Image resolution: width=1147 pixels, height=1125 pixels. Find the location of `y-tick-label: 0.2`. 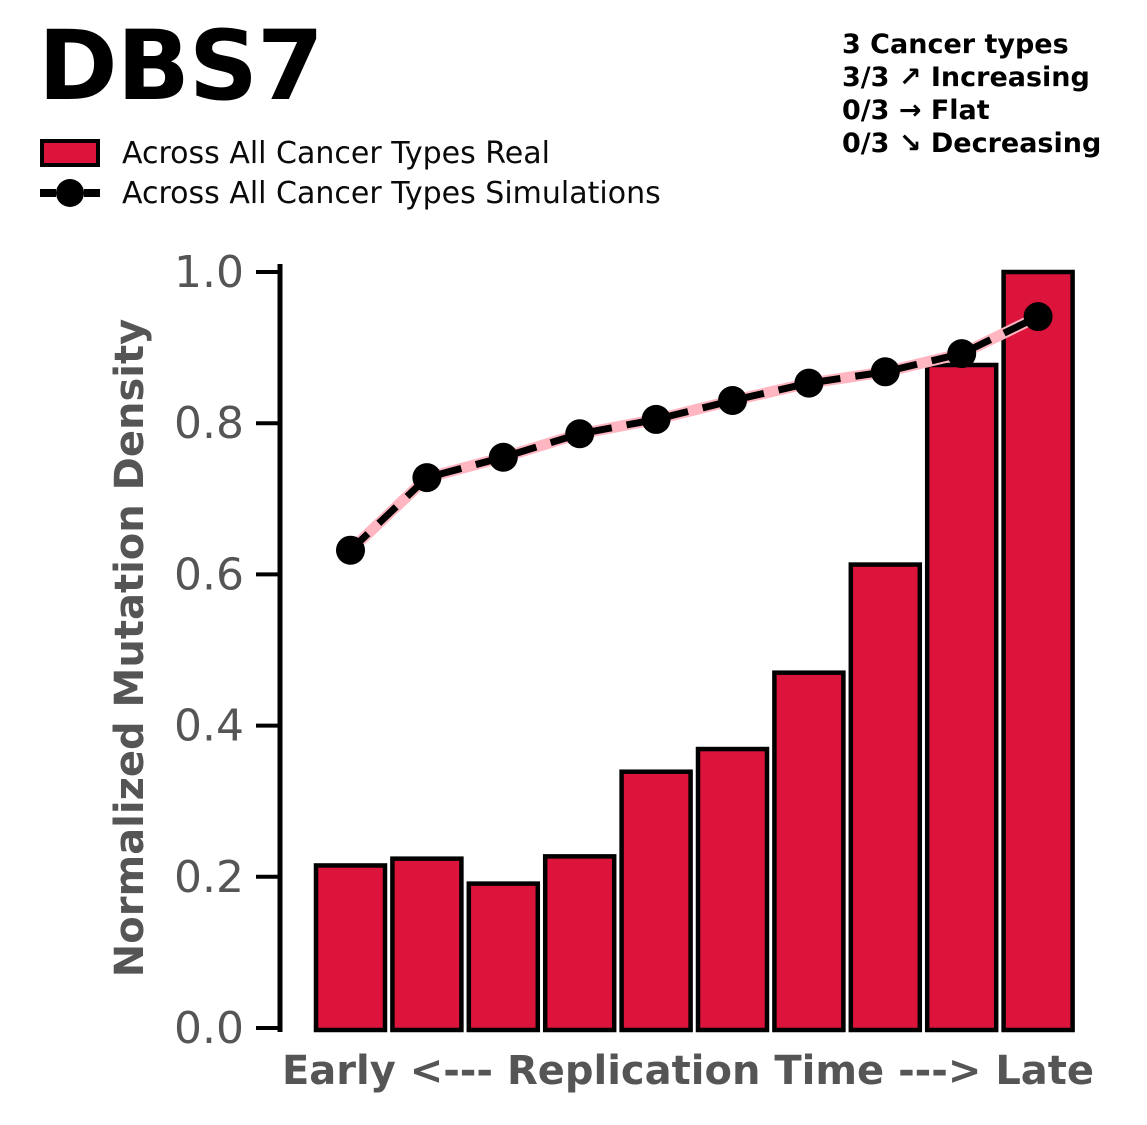

y-tick-label: 0.2 is located at coordinates (209, 877).